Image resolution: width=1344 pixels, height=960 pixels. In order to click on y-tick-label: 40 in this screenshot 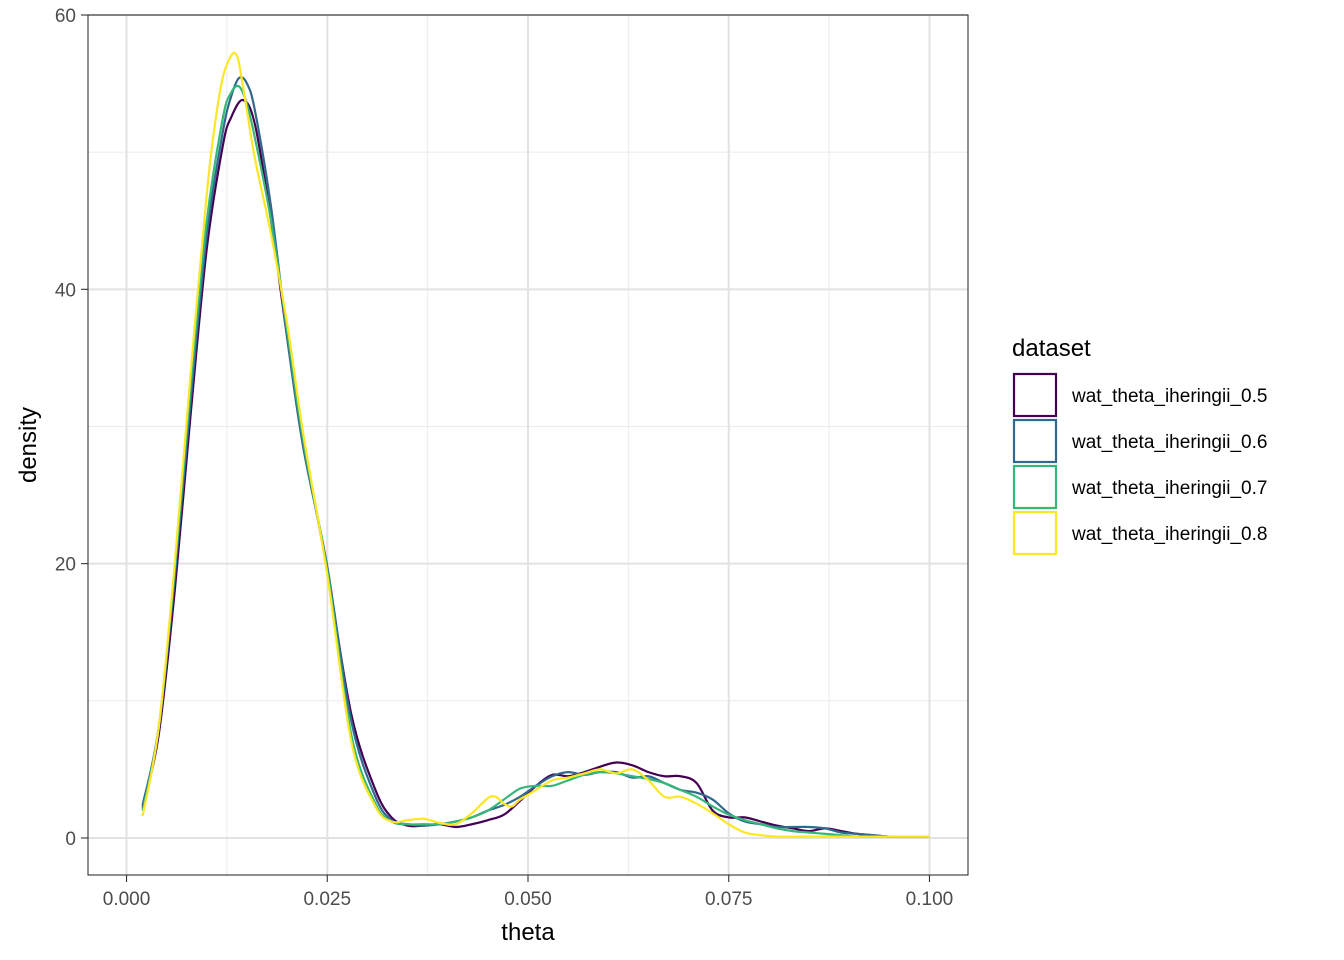, I will do `click(65, 290)`.